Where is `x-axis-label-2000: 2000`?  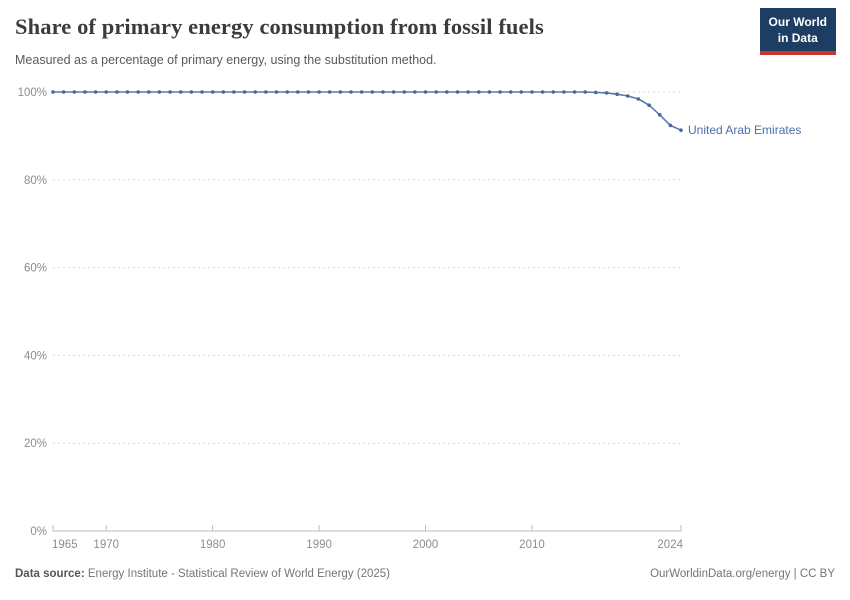
x-axis-label-2000: 2000 is located at coordinates (426, 545).